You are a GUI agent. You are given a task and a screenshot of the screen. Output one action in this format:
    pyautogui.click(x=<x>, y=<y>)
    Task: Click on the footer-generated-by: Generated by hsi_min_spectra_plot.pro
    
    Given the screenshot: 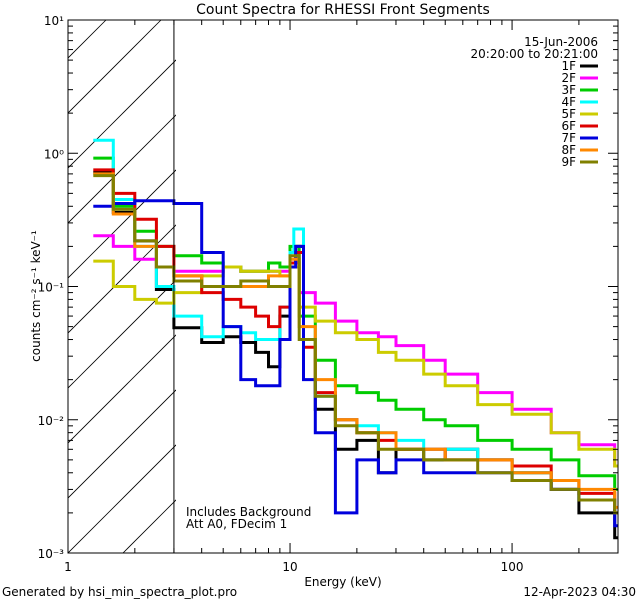 What is the action you would take?
    pyautogui.click(x=119, y=592)
    